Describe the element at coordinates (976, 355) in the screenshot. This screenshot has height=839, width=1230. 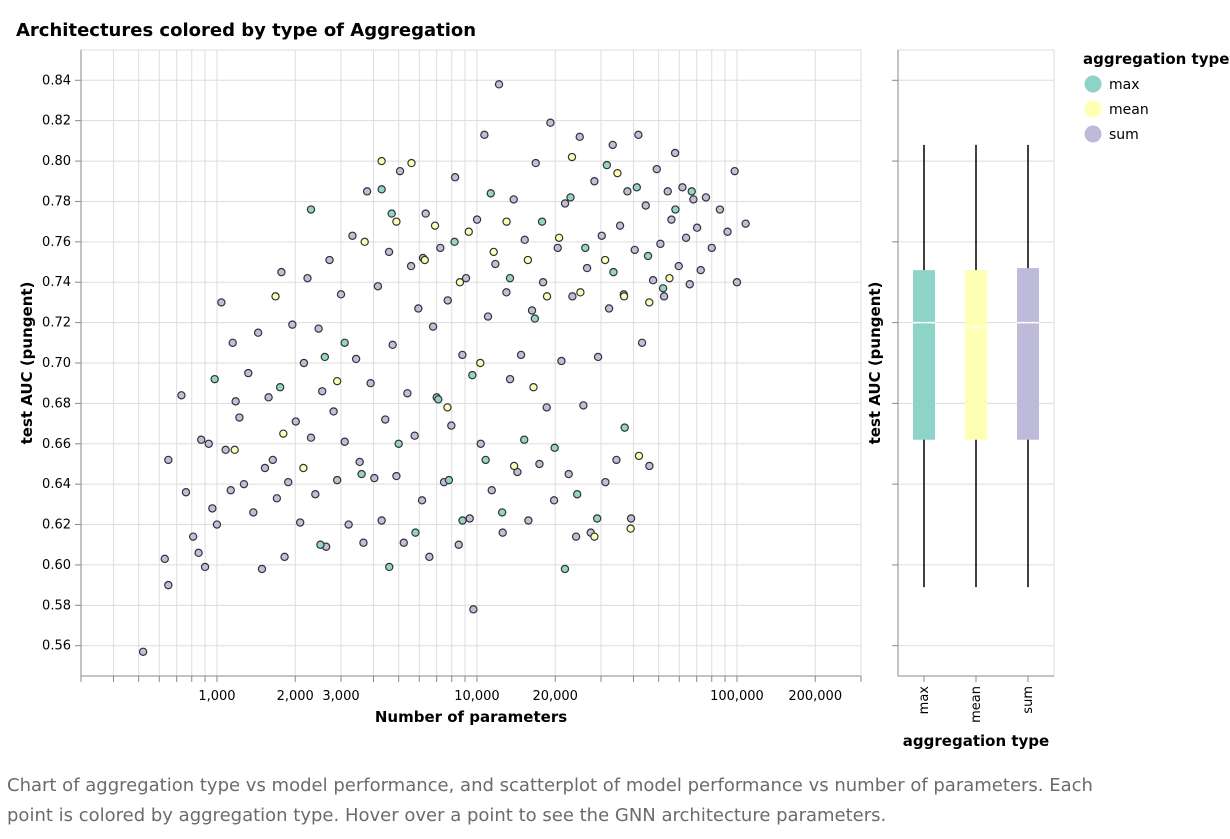
I see `box-mean` at that location.